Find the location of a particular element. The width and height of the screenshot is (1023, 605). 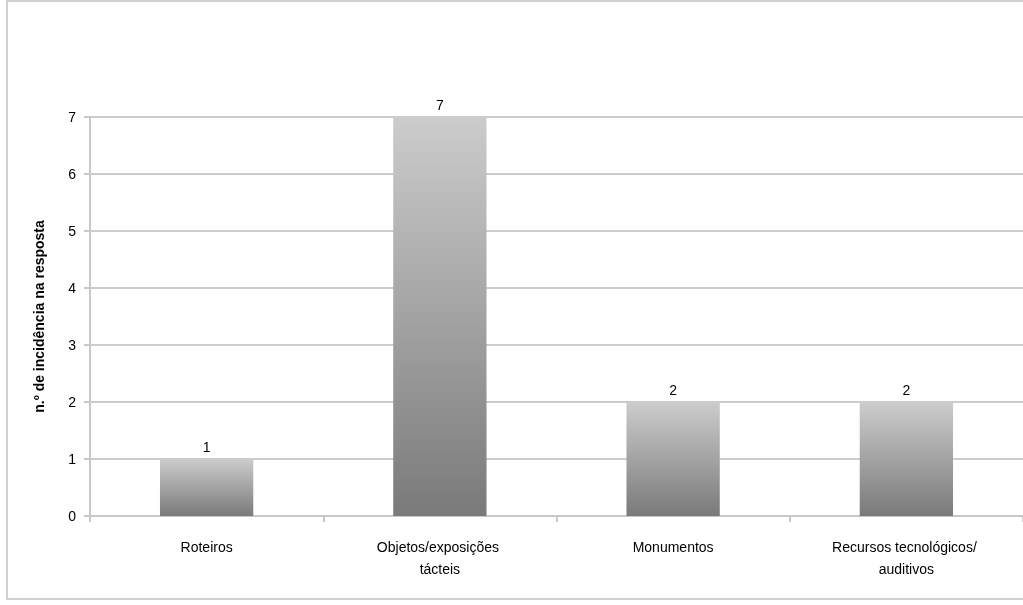

x-tick-label: Monumentos is located at coordinates (673, 547).